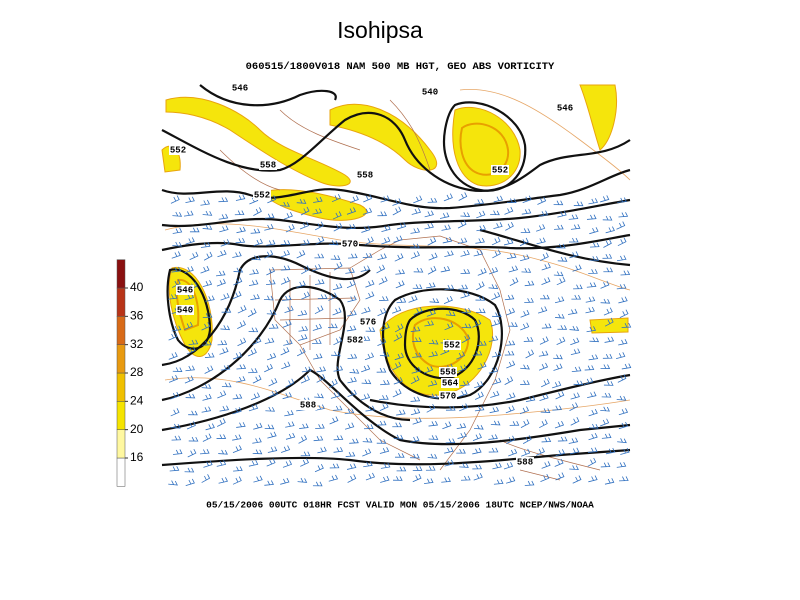 The width and height of the screenshot is (800, 600). What do you see at coordinates (185, 310) in the screenshot?
I see `contour-label: 540` at bounding box center [185, 310].